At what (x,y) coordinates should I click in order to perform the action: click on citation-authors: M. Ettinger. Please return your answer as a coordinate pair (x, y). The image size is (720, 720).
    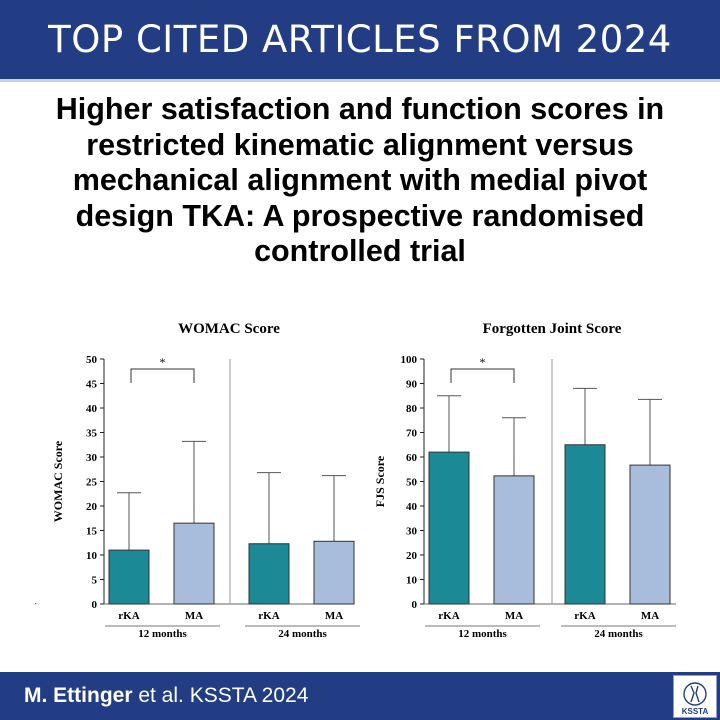
    Looking at the image, I should click on (78, 695).